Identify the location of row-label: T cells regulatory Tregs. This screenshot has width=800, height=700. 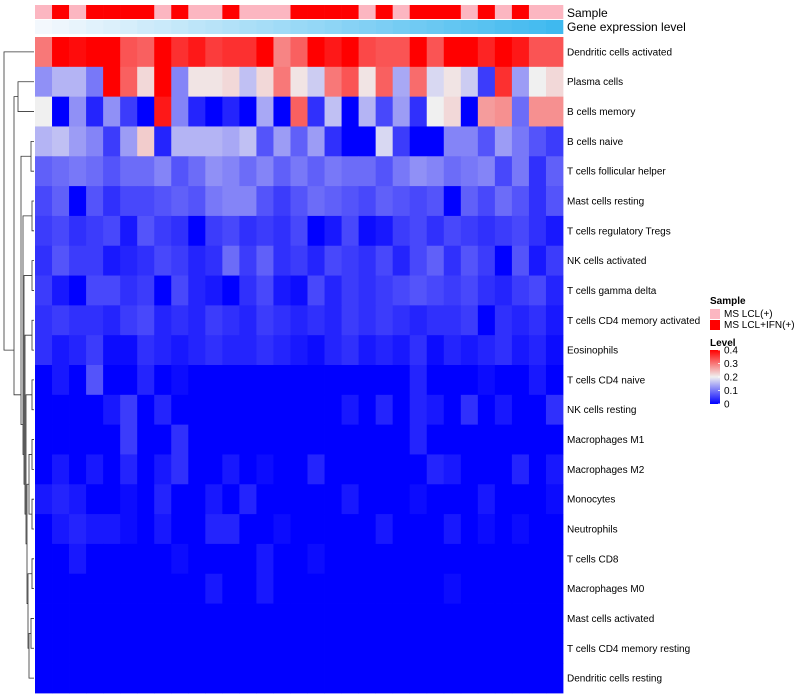
(619, 231).